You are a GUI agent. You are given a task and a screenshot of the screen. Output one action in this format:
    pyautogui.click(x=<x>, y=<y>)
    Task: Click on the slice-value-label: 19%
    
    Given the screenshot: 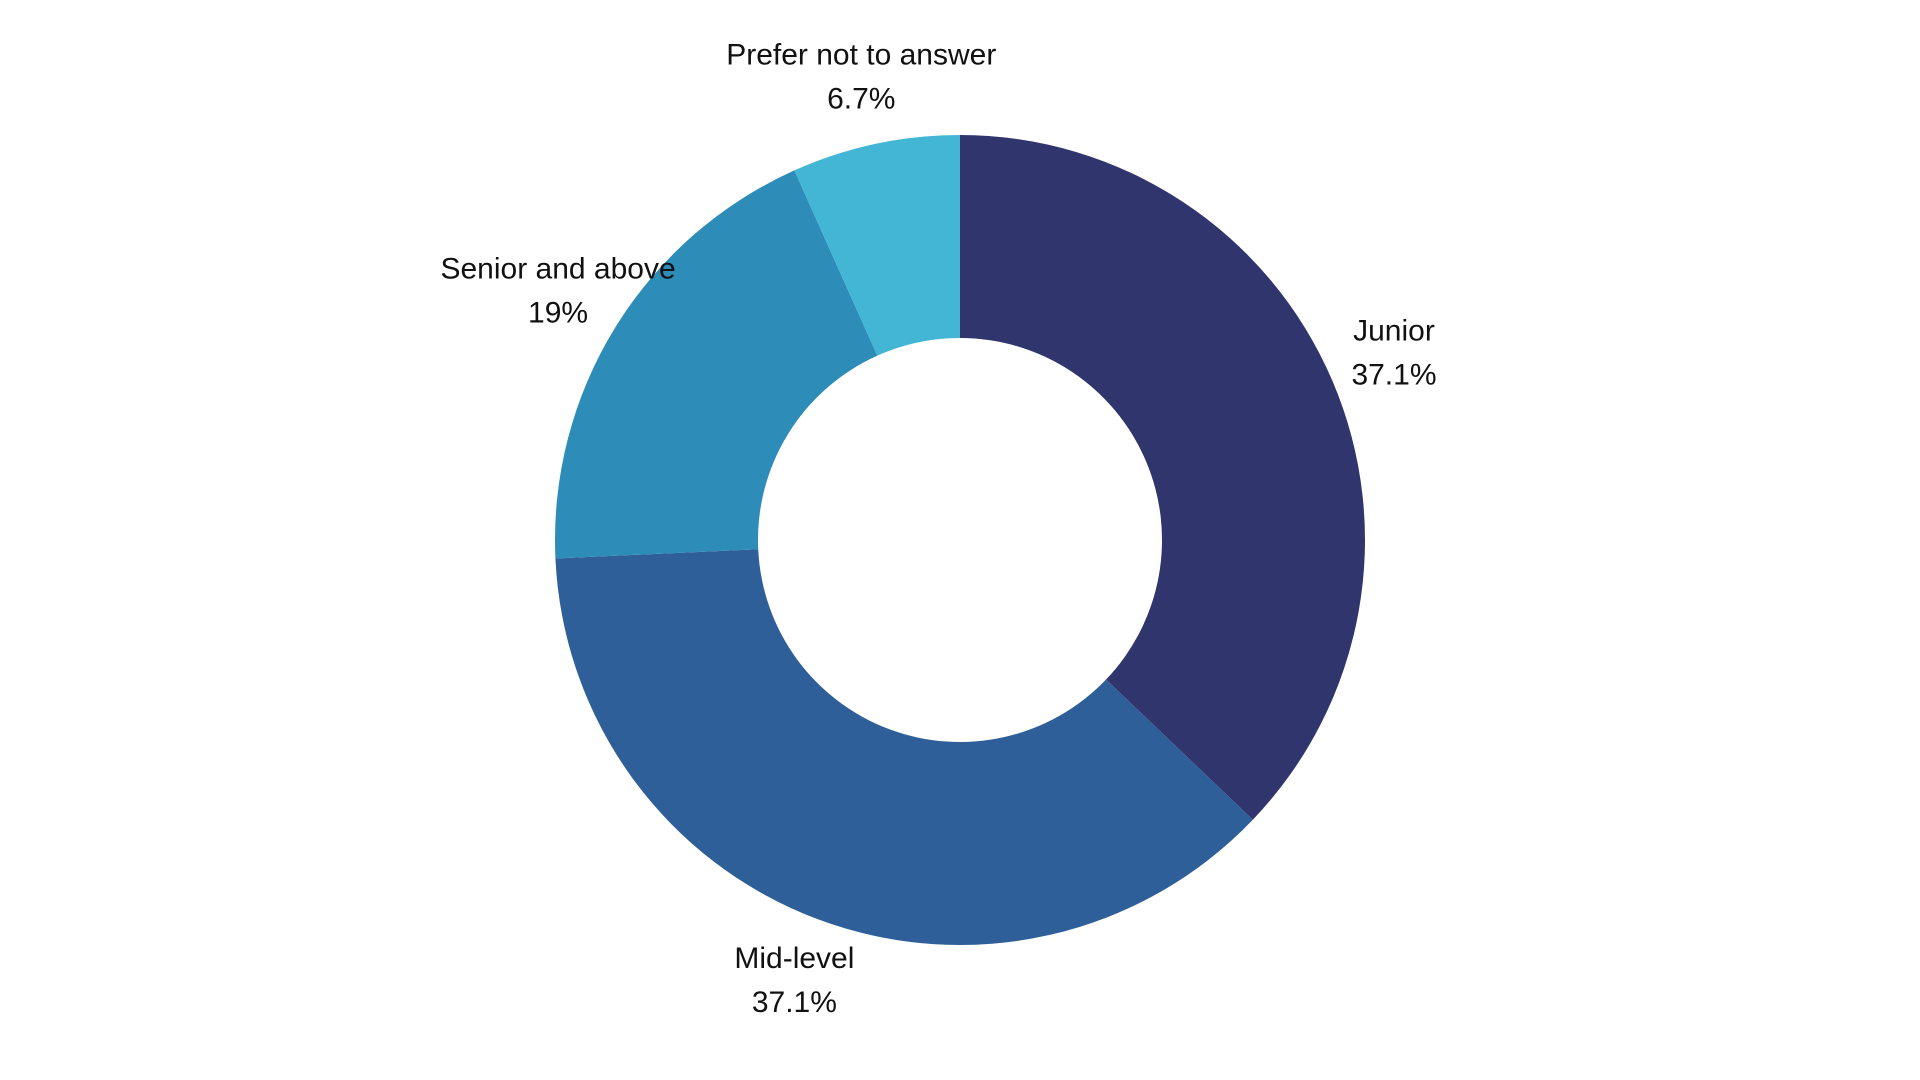 What is the action you would take?
    pyautogui.click(x=558, y=312)
    